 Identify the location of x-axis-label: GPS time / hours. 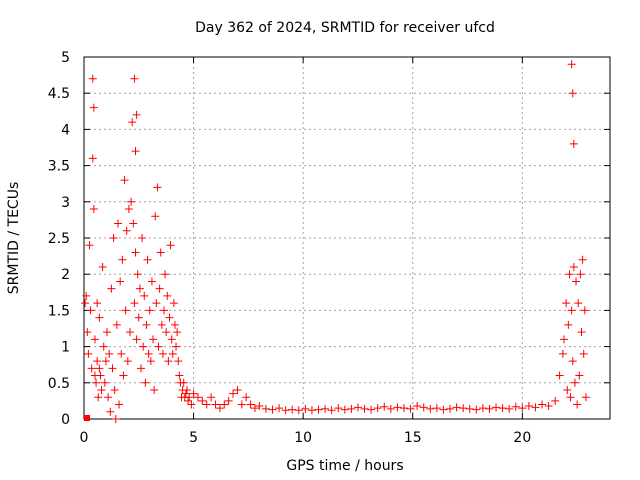
(344, 466).